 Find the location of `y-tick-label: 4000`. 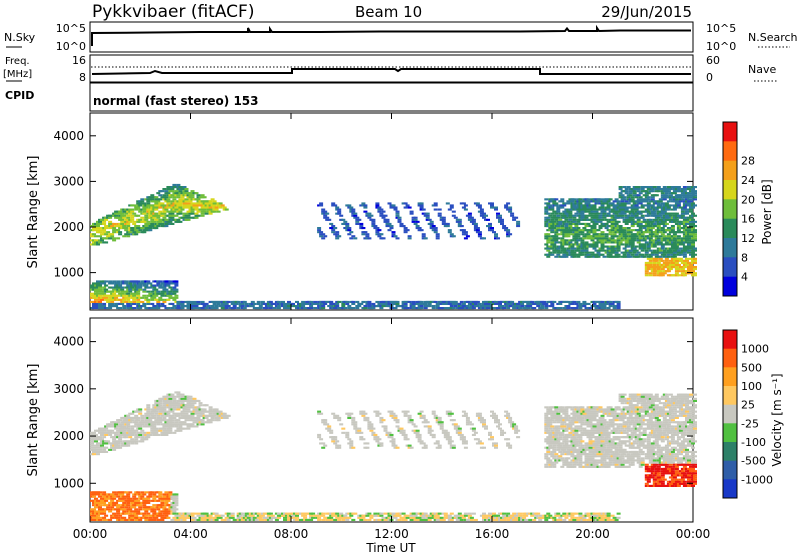

y-tick-label: 4000 is located at coordinates (68, 136).